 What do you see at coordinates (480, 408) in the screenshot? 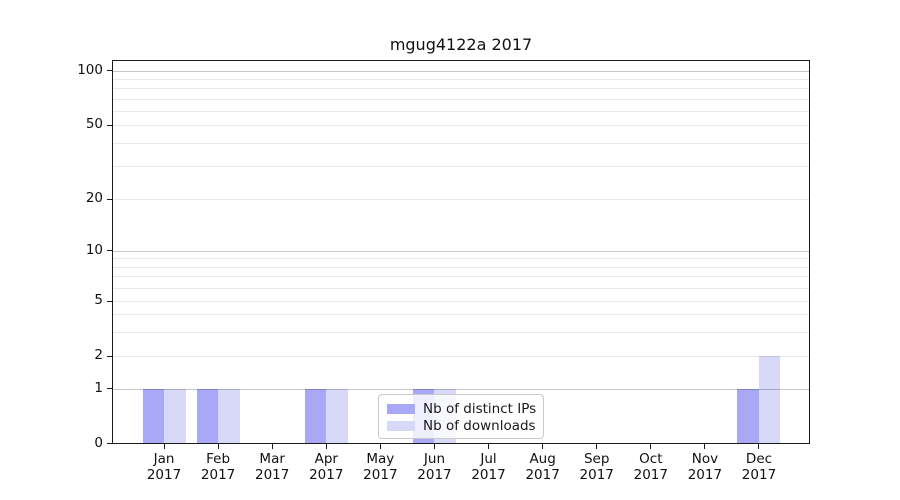
I see `legend-label: Nb of distinct IPs` at bounding box center [480, 408].